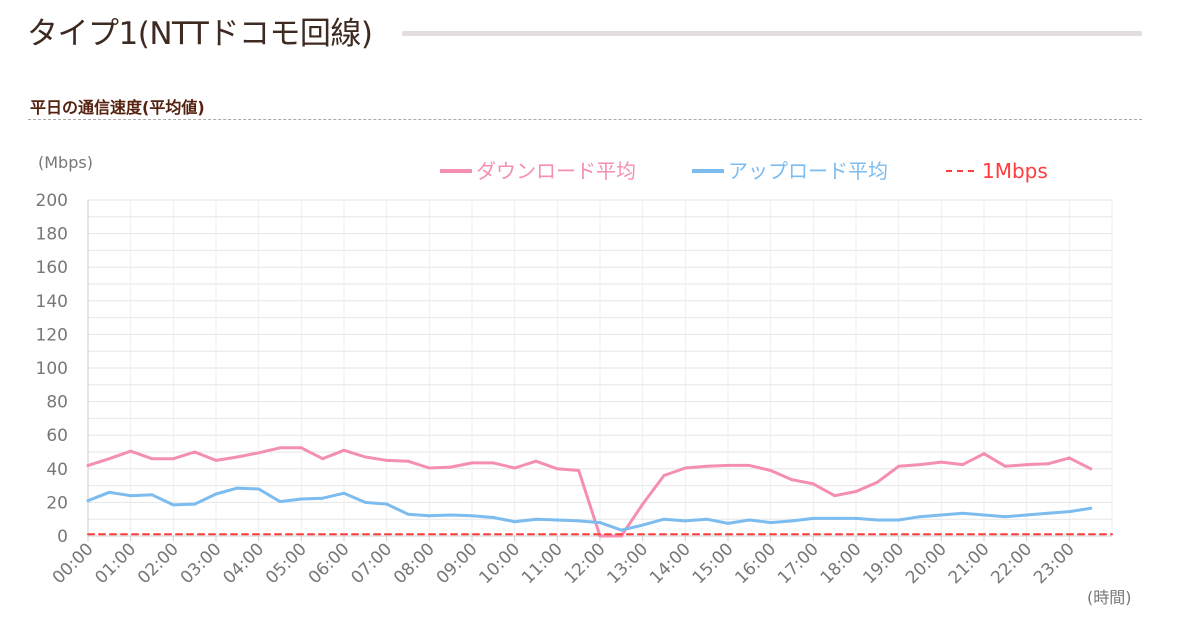 This screenshot has height=630, width=1190. Describe the element at coordinates (926, 563) in the screenshot. I see `x-tick-label: 20:00` at that location.